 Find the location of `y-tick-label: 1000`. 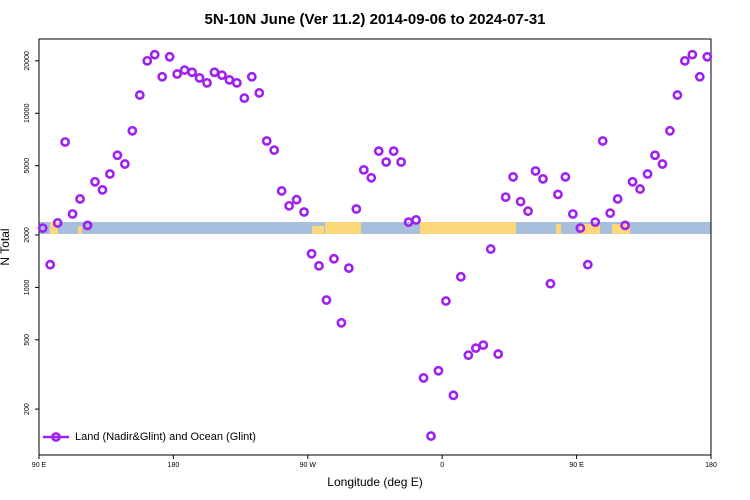

y-tick-label: 1000 is located at coordinates (27, 288).